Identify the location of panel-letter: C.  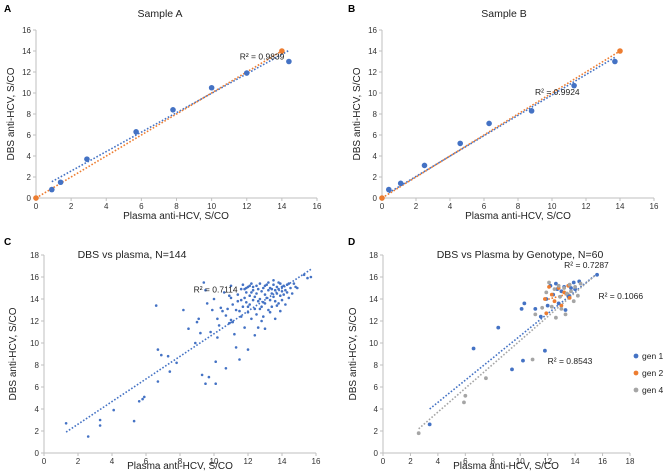
(7, 242).